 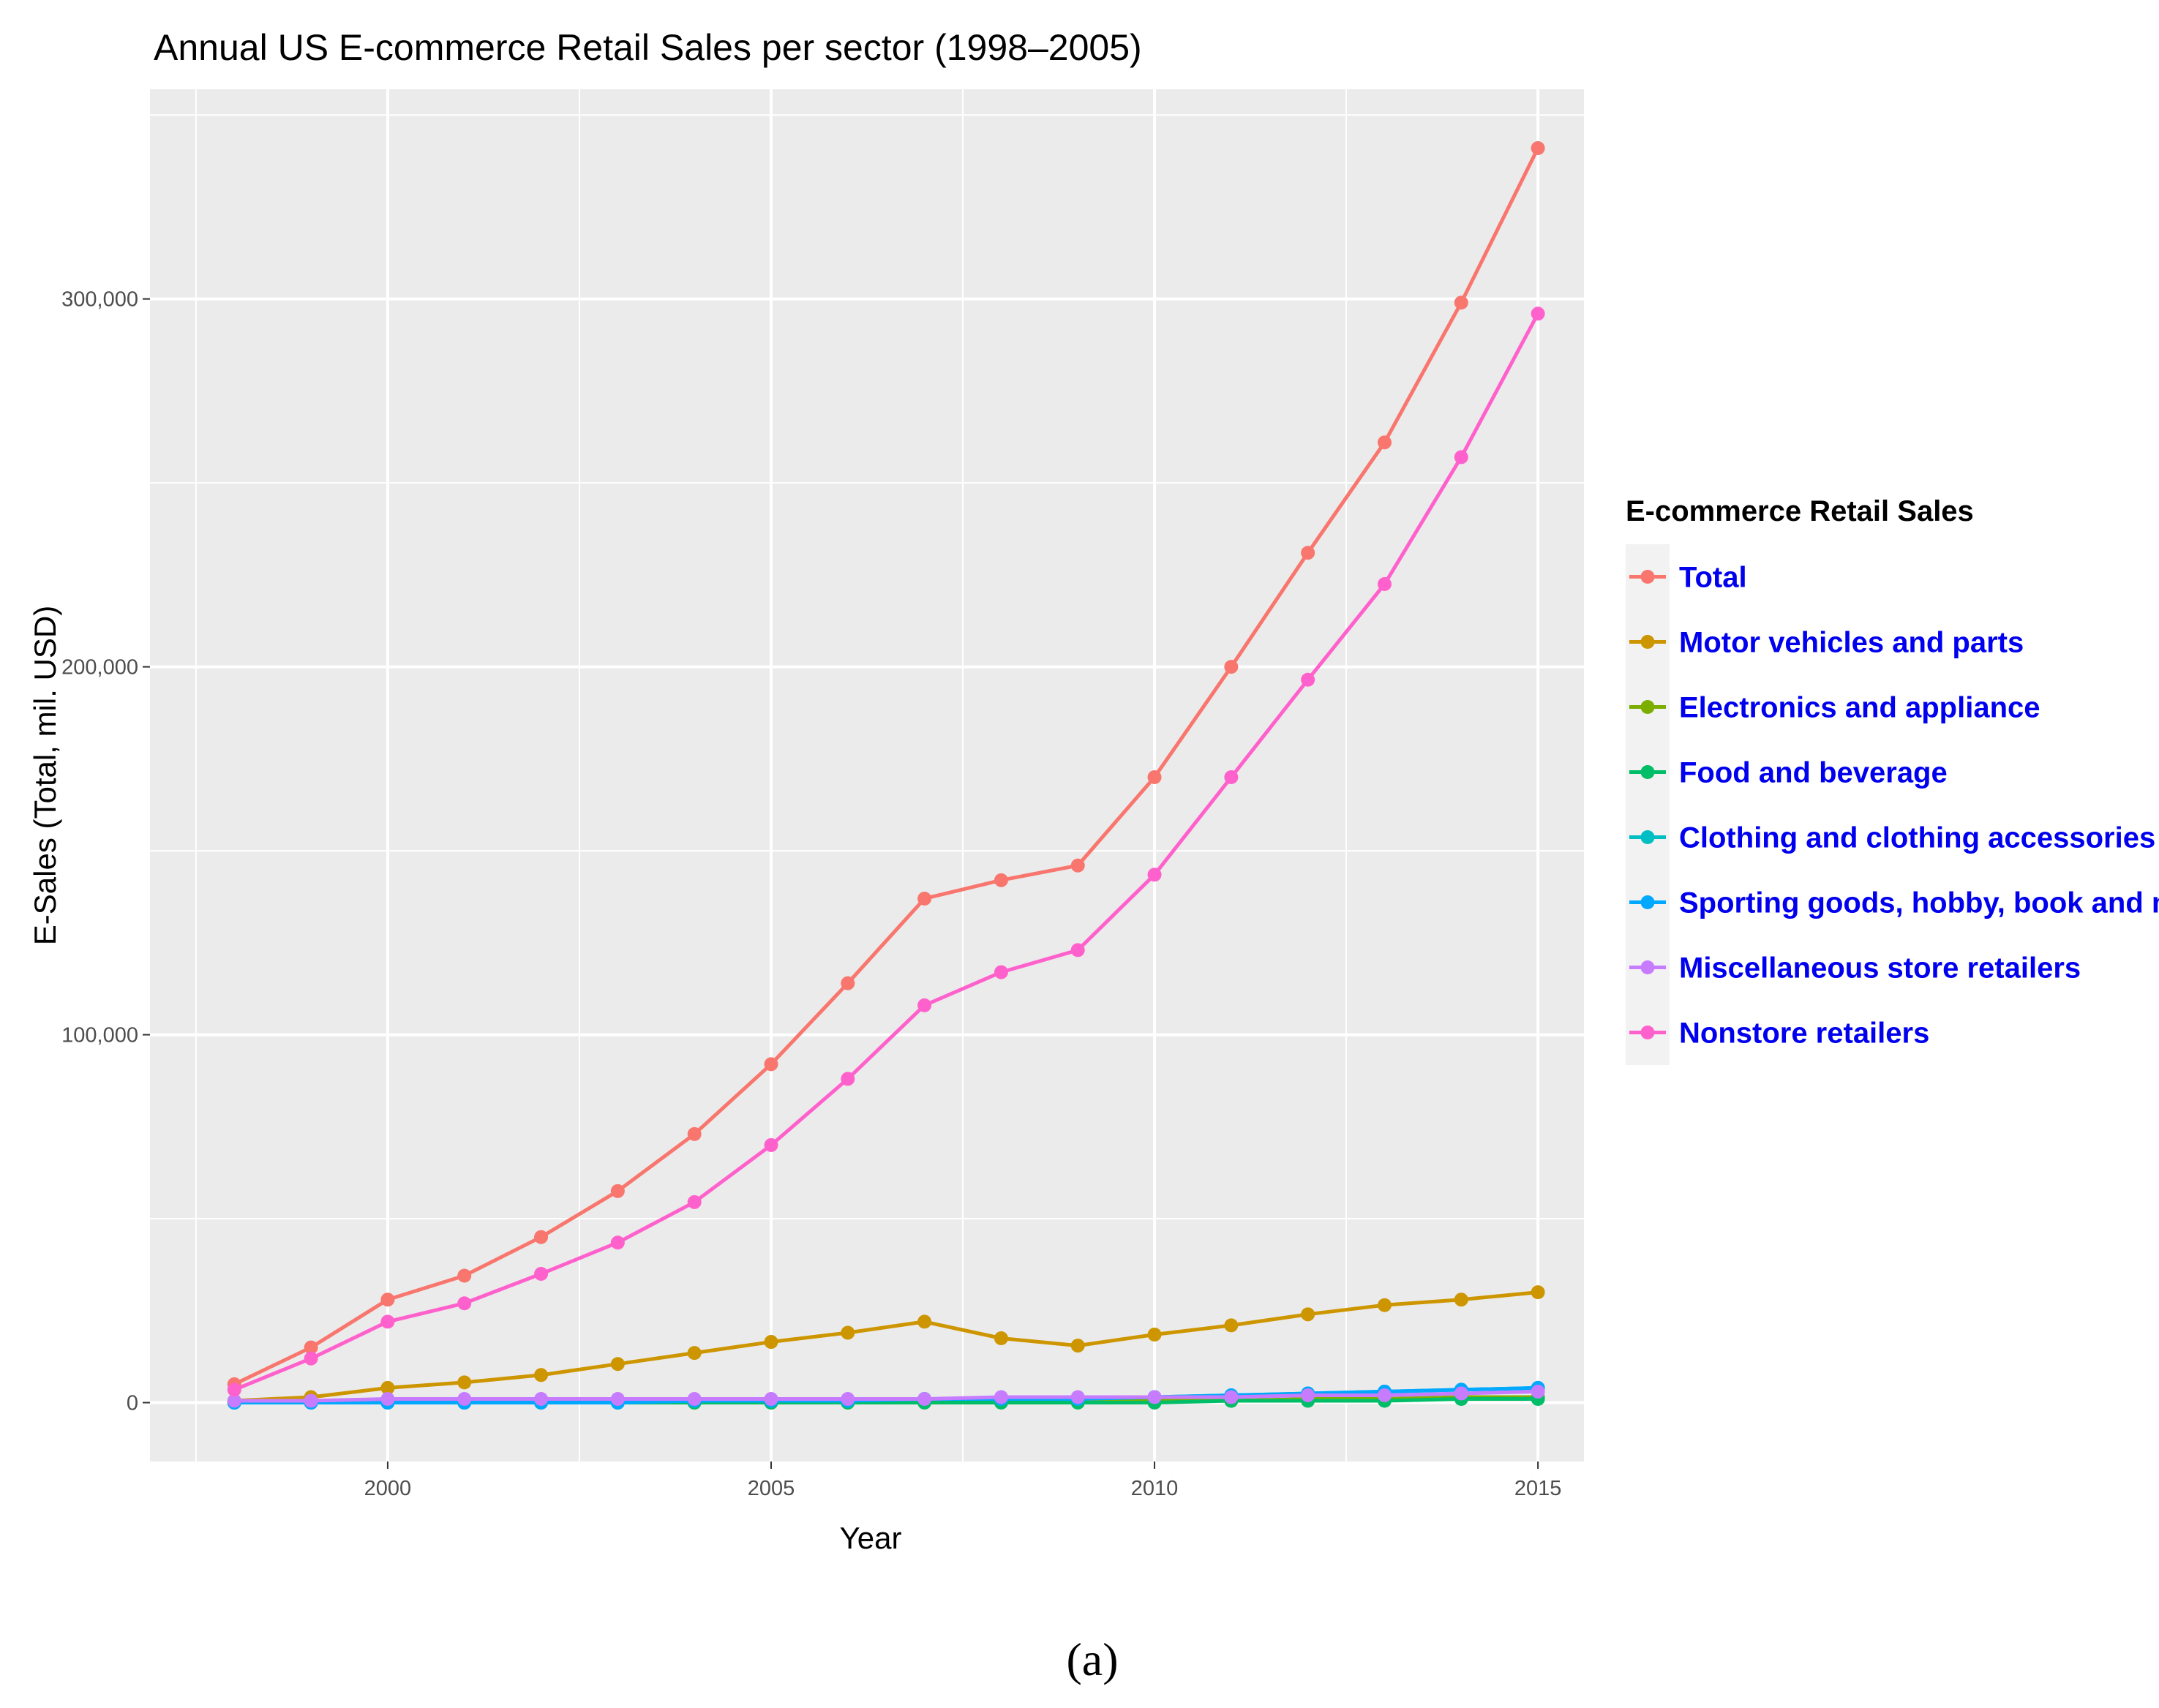 I want to click on legend-label: Nonstore retailers, so click(x=1804, y=1033).